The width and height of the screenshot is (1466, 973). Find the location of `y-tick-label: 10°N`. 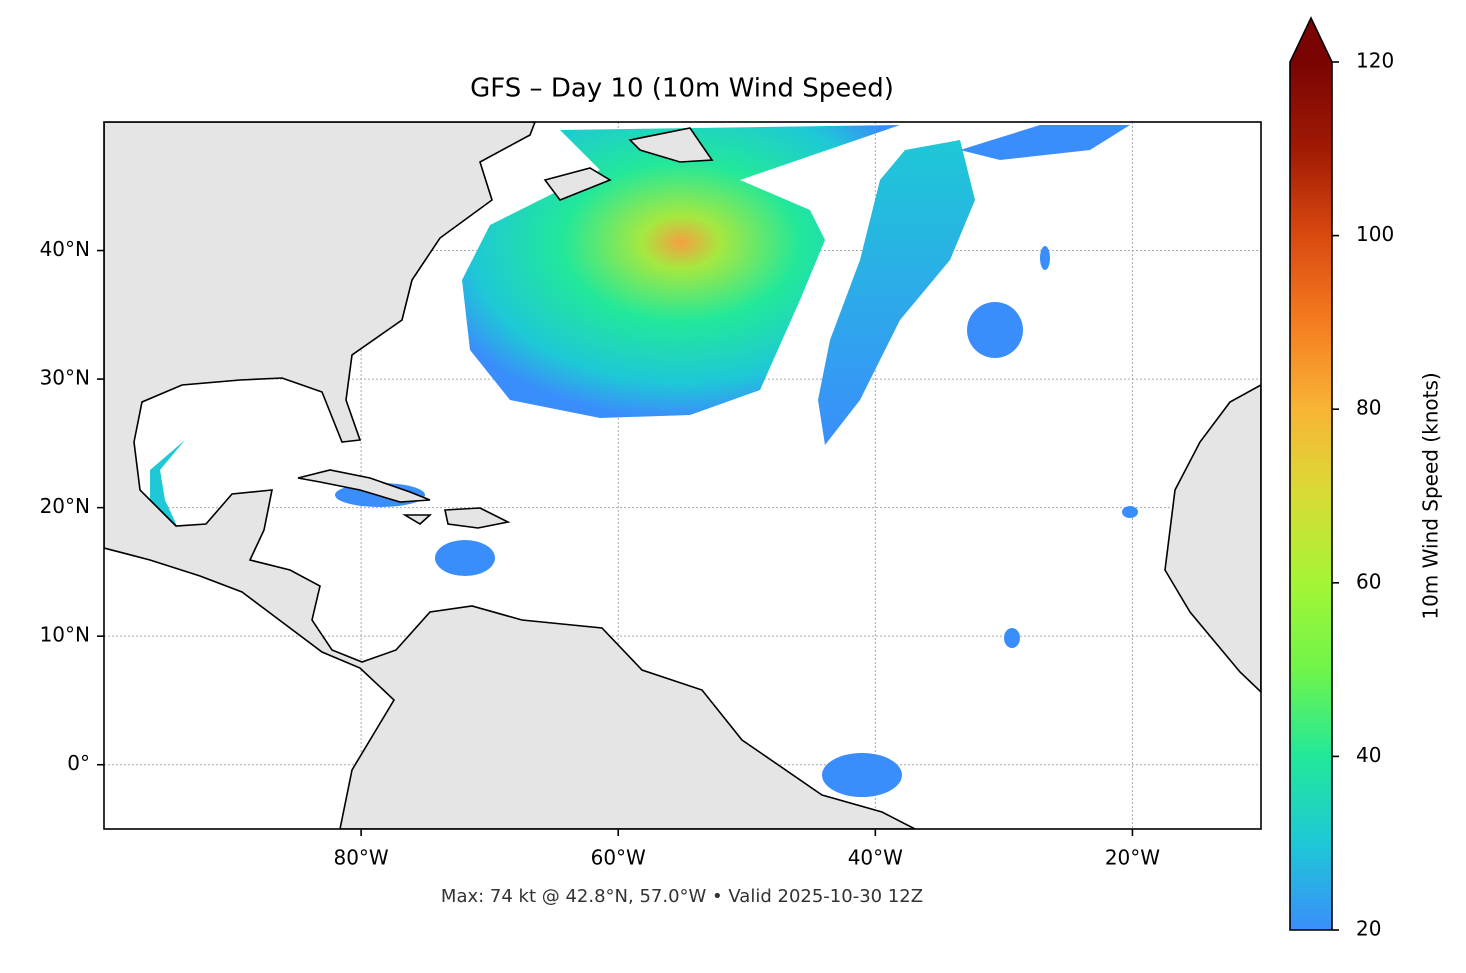

y-tick-label: 10°N is located at coordinates (65, 635).